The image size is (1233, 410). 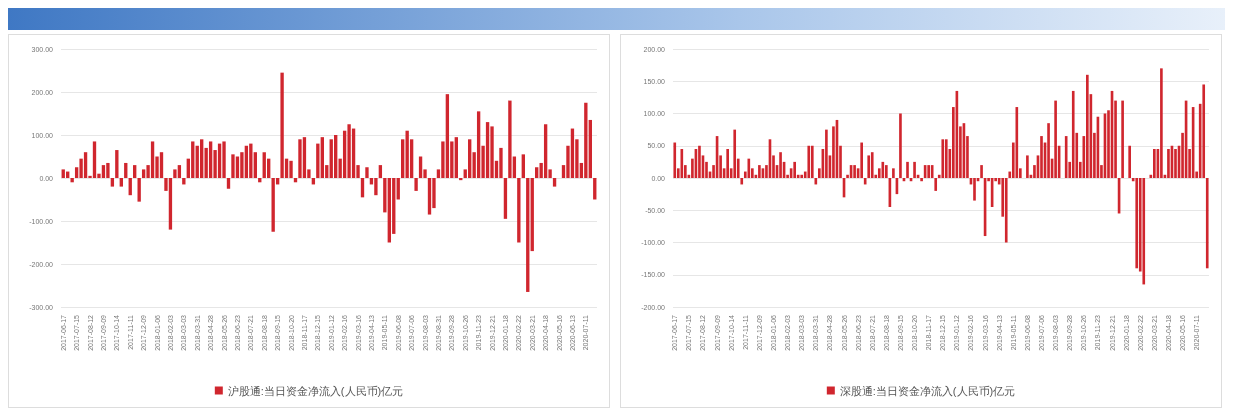 What do you see at coordinates (927, 390) in the screenshot?
I see `legend-label: 深股通:当日资金净流入(人民币)亿元` at bounding box center [927, 390].